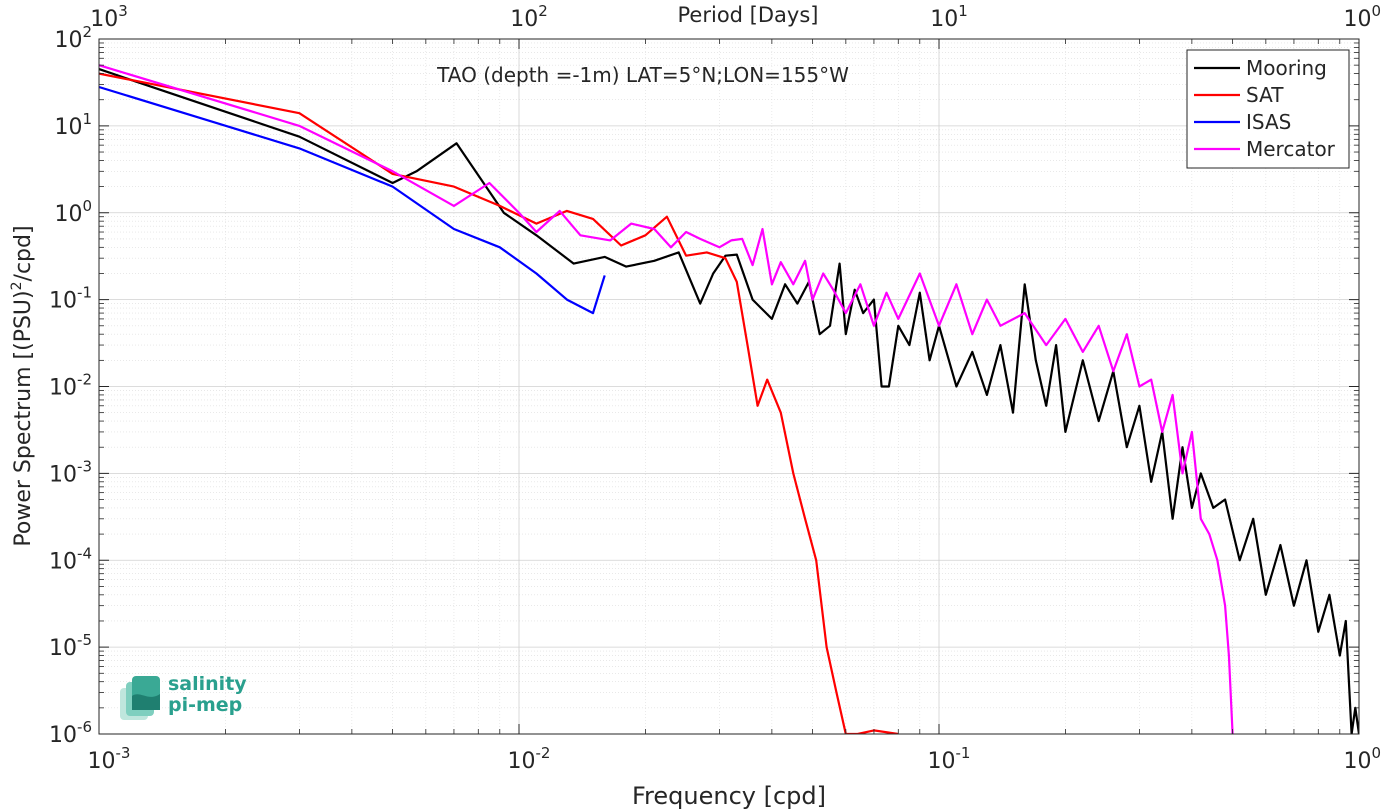 The image size is (1383, 809). What do you see at coordinates (87, 119) in the screenshot?
I see `y-tick-label-exponent: 1` at bounding box center [87, 119].